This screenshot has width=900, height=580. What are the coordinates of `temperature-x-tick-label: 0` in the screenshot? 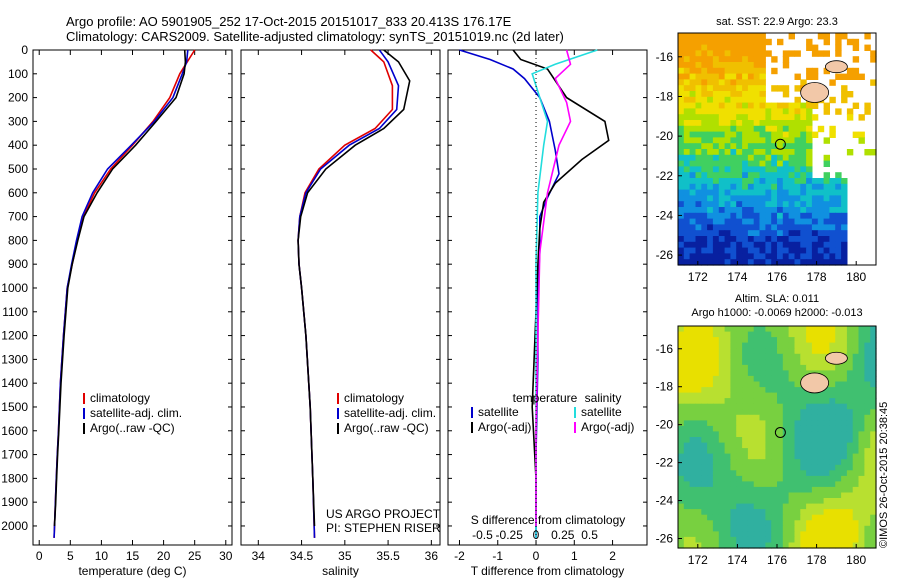 It's located at (39, 556).